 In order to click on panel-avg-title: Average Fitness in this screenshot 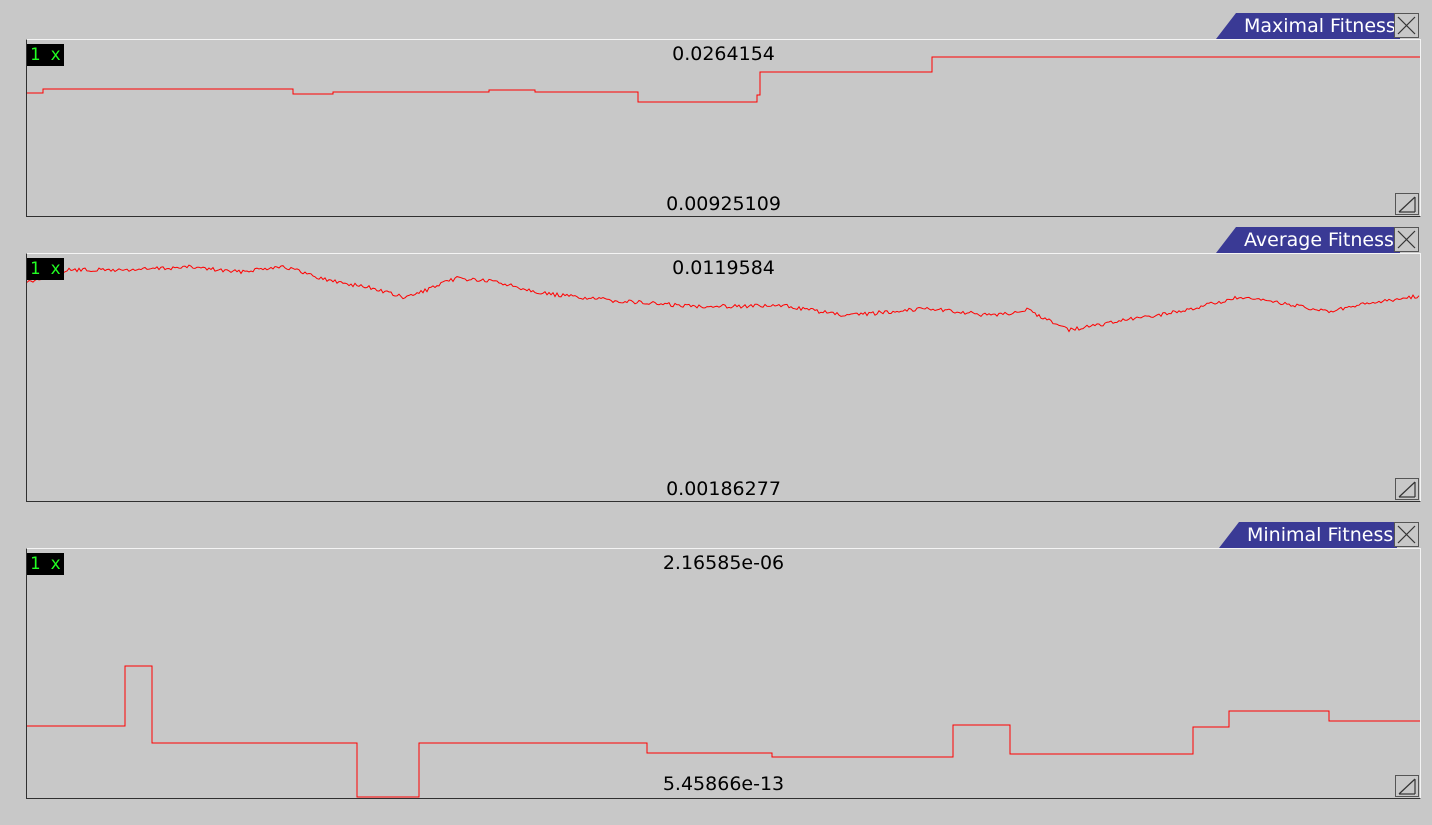, I will do `click(1319, 240)`.